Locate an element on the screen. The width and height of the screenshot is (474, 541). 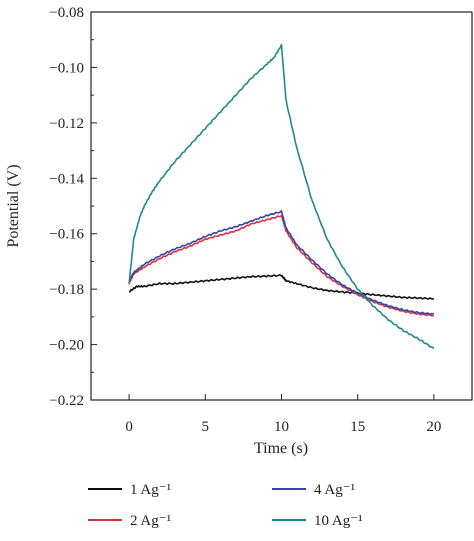
x-tick-label: 10 is located at coordinates (281, 427).